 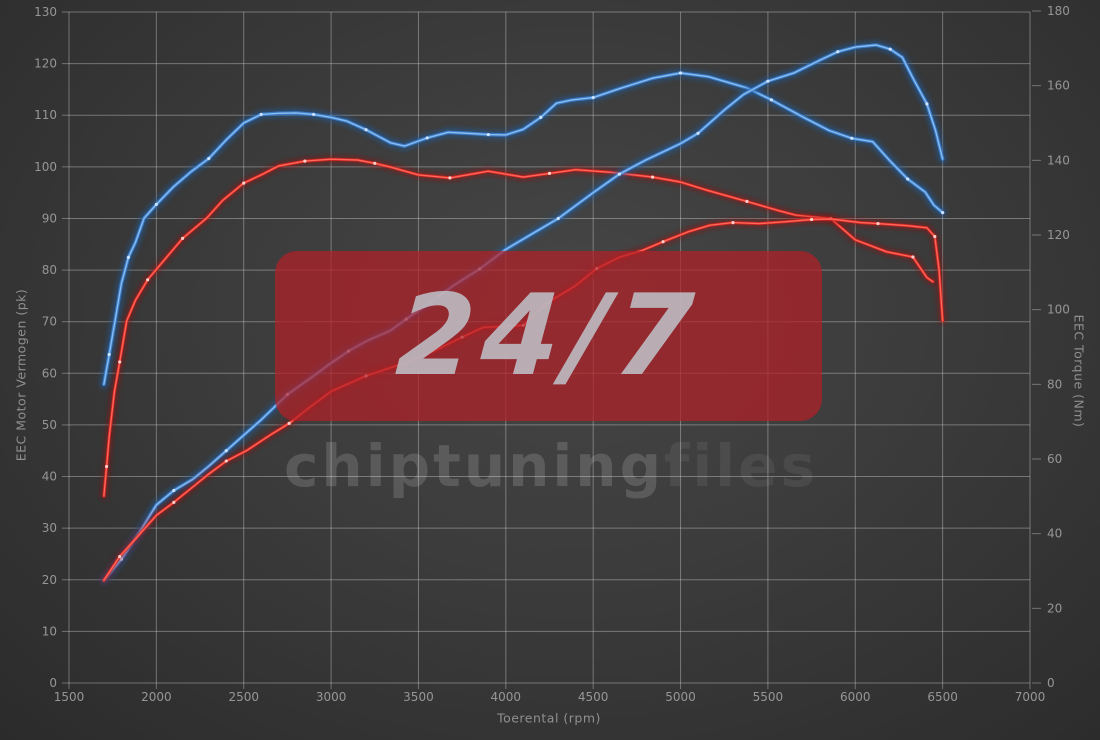 What do you see at coordinates (418, 697) in the screenshot?
I see `x-tick-label: 3500` at bounding box center [418, 697].